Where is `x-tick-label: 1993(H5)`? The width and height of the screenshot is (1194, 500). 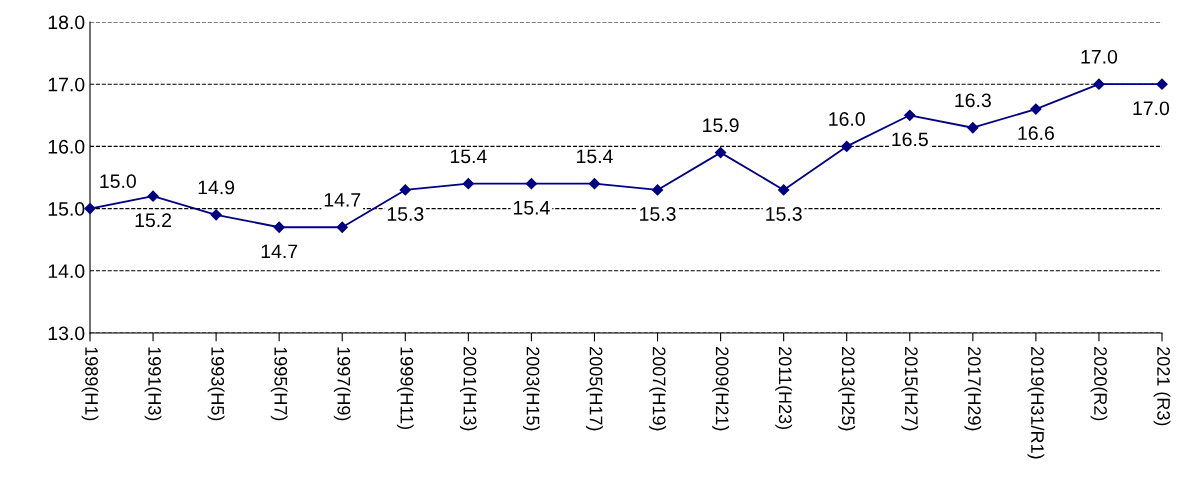
x-tick-label: 1993(H5) is located at coordinates (216, 384).